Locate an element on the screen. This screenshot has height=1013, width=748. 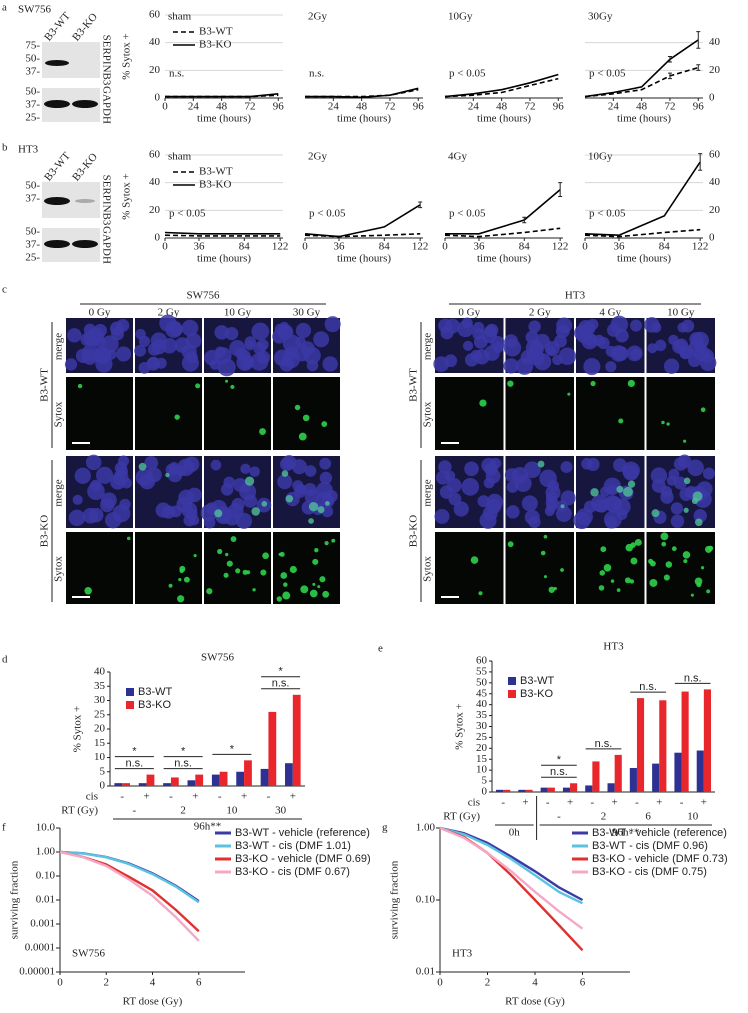
block-title: SW756 is located at coordinates (204, 296).